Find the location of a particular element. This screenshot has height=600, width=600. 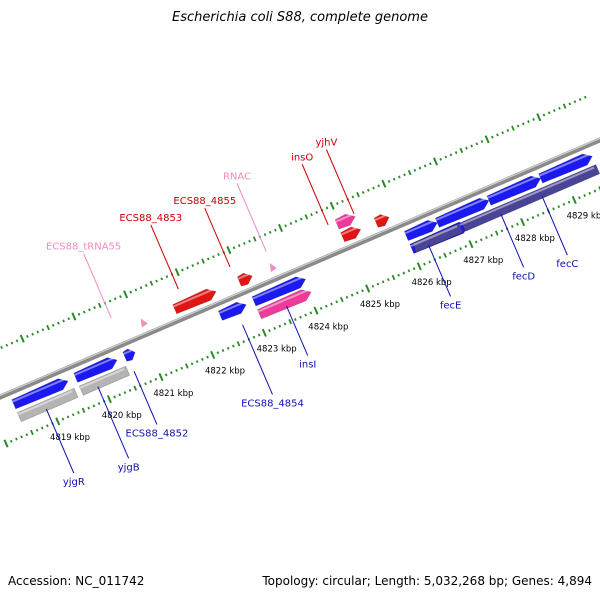

feature-dark-purple is located at coordinates (438, 237).